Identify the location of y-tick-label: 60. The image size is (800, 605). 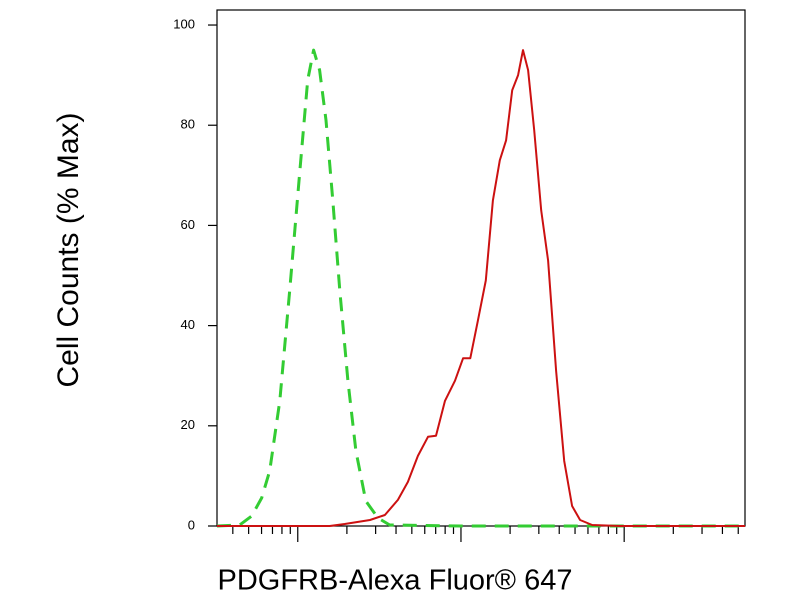
(188, 224).